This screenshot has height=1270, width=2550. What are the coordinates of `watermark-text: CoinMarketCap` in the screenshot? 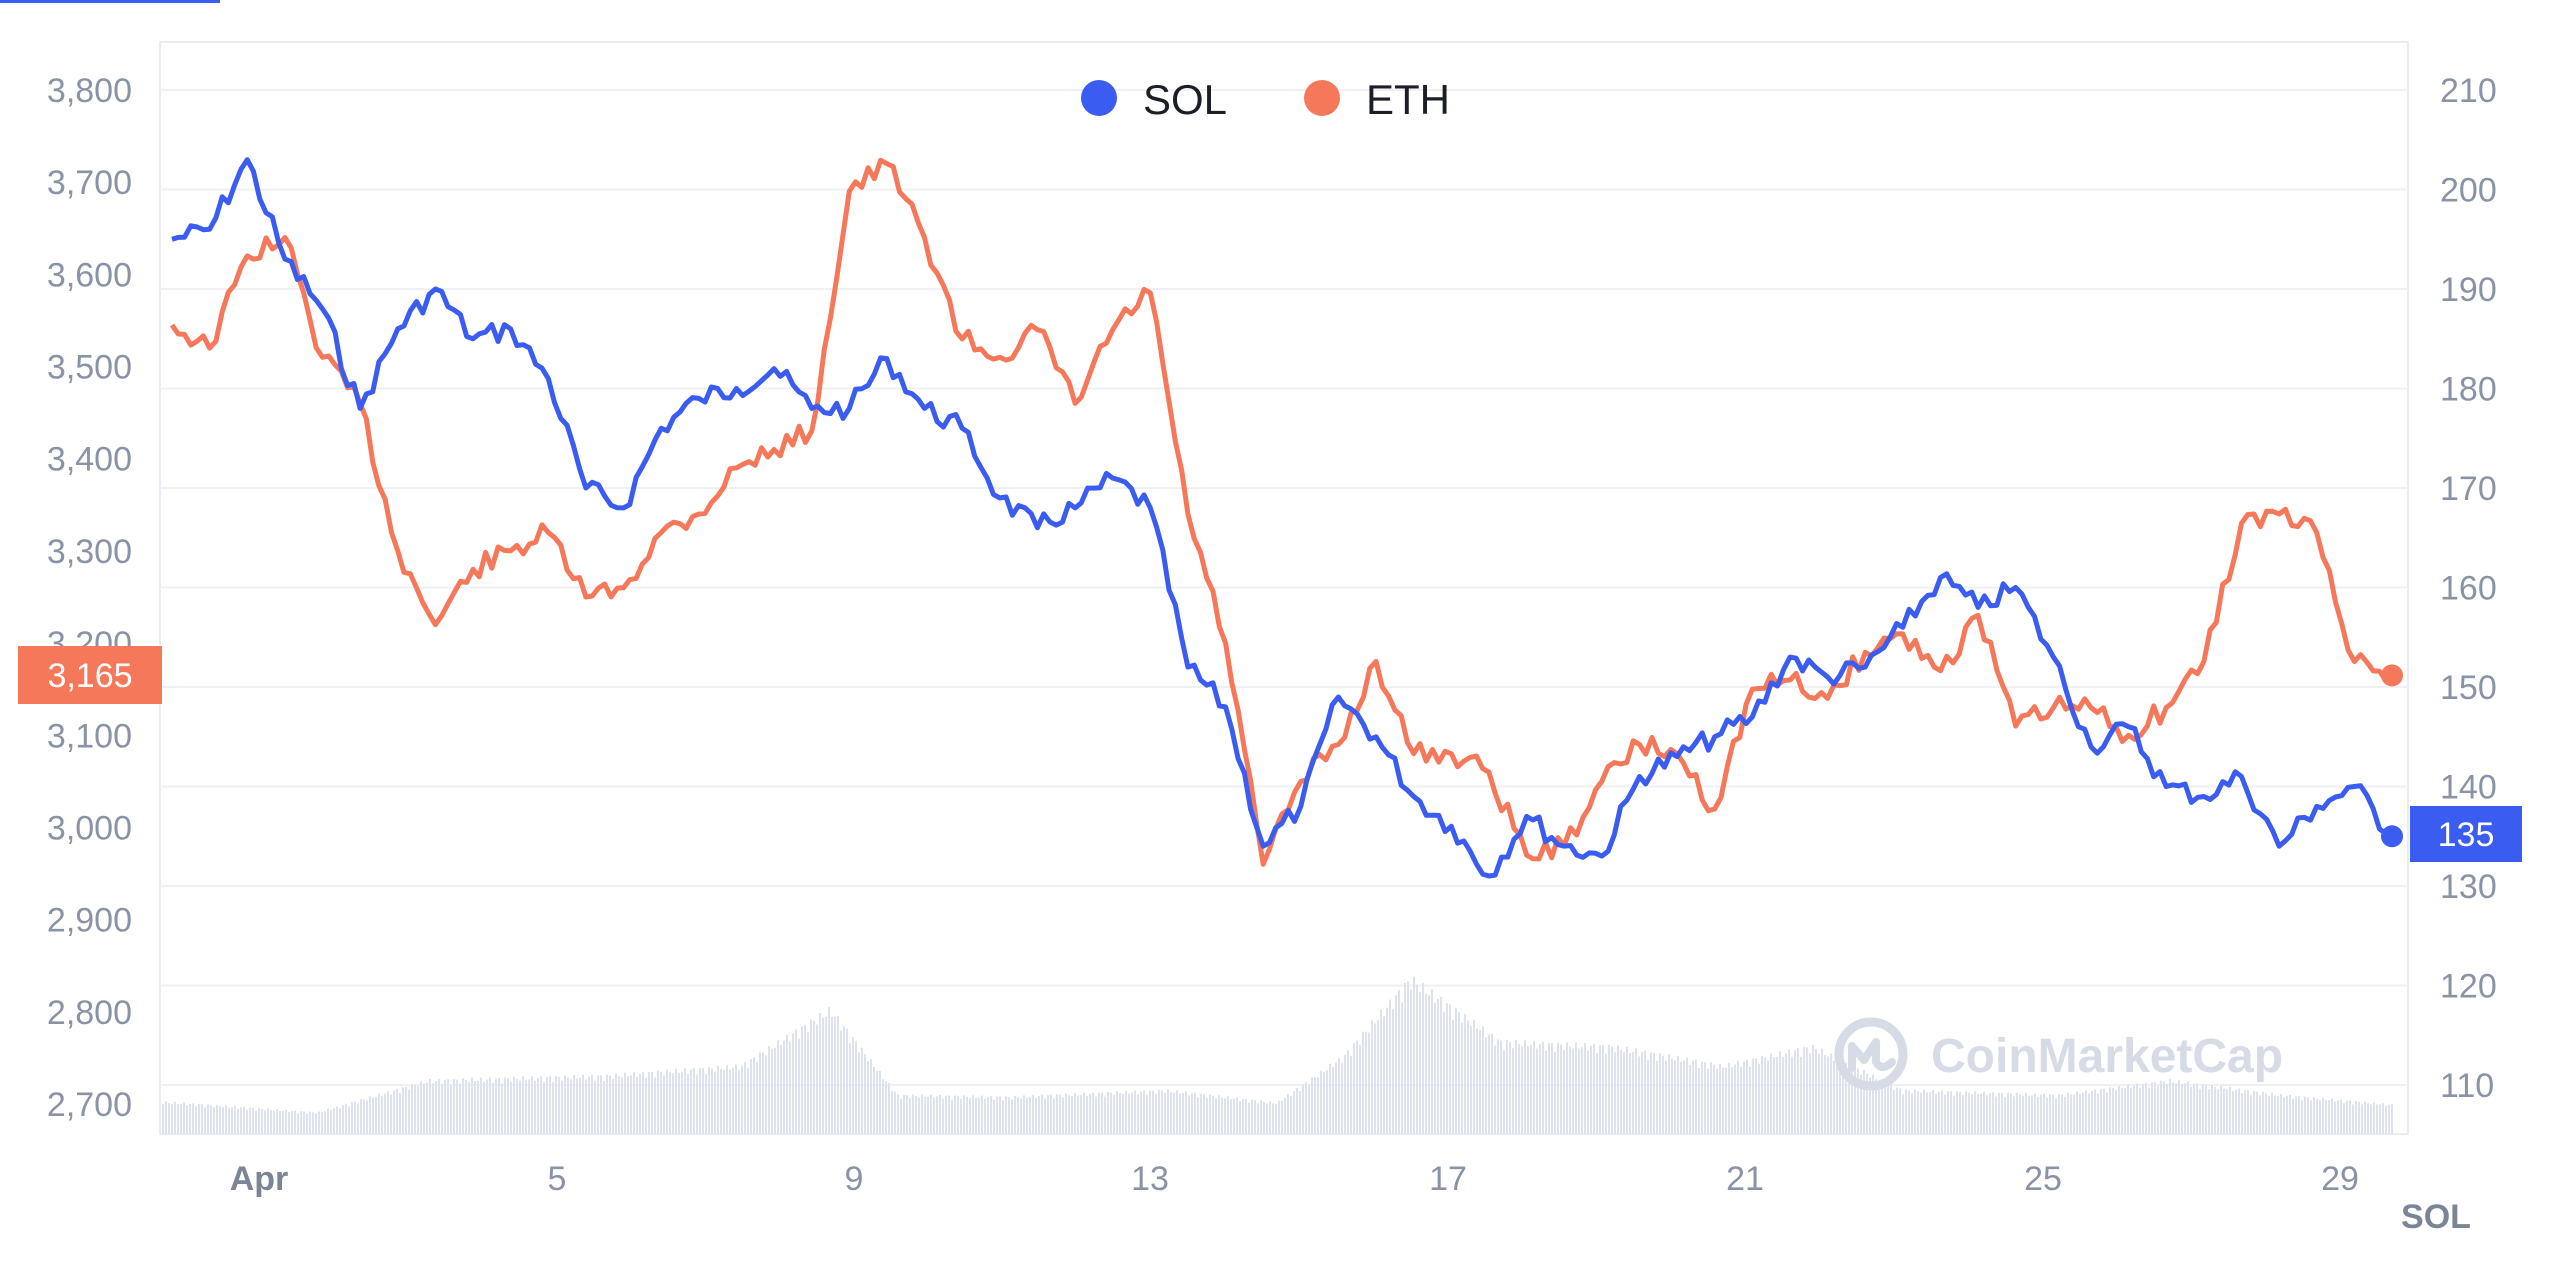 It's located at (2107, 1056).